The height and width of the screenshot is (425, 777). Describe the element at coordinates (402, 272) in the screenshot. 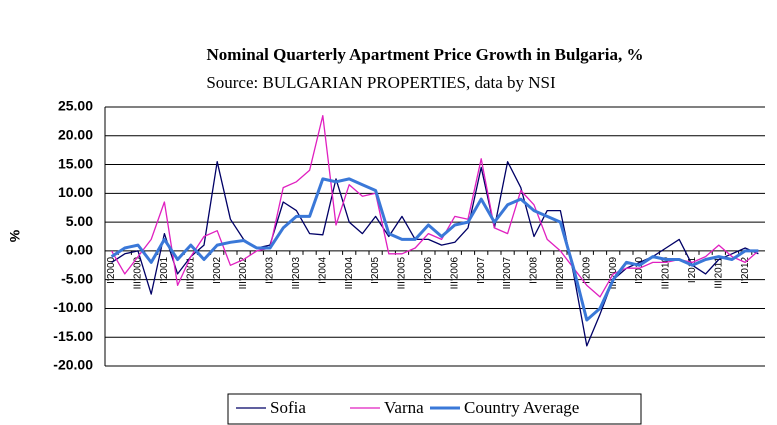

I see `x-tick-label: III'2005` at that location.